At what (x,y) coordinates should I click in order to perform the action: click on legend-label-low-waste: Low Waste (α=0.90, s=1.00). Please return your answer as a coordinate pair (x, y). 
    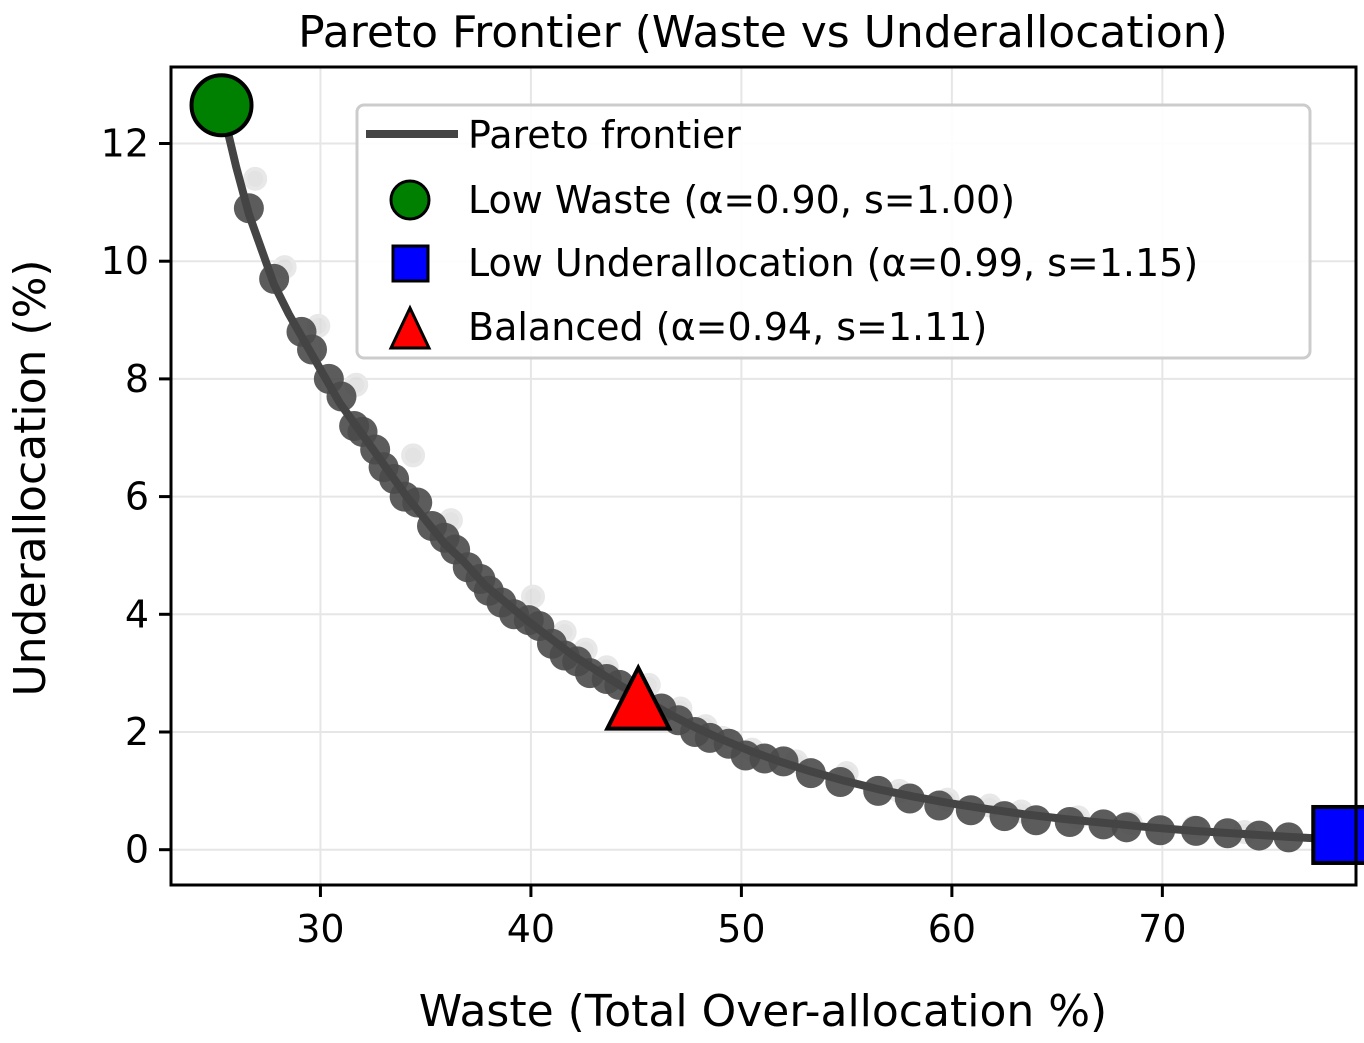
    Looking at the image, I should click on (741, 200).